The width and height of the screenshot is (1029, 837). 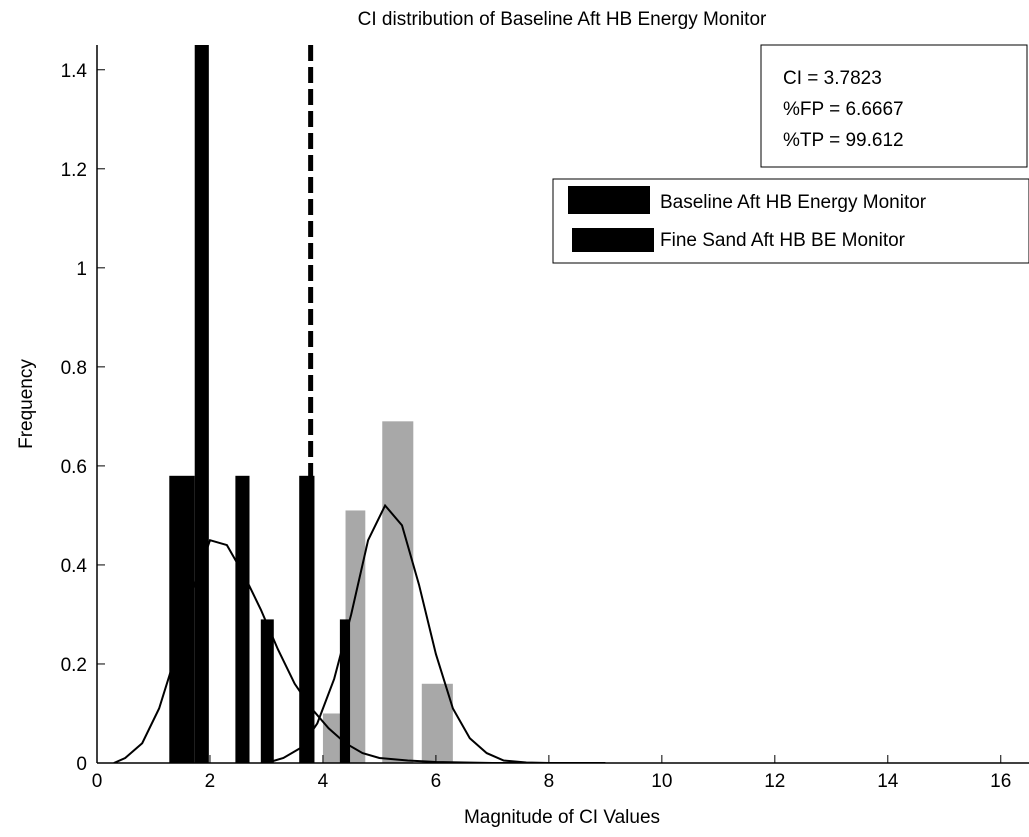 I want to click on y-tick-label: 0.2, so click(x=74, y=665).